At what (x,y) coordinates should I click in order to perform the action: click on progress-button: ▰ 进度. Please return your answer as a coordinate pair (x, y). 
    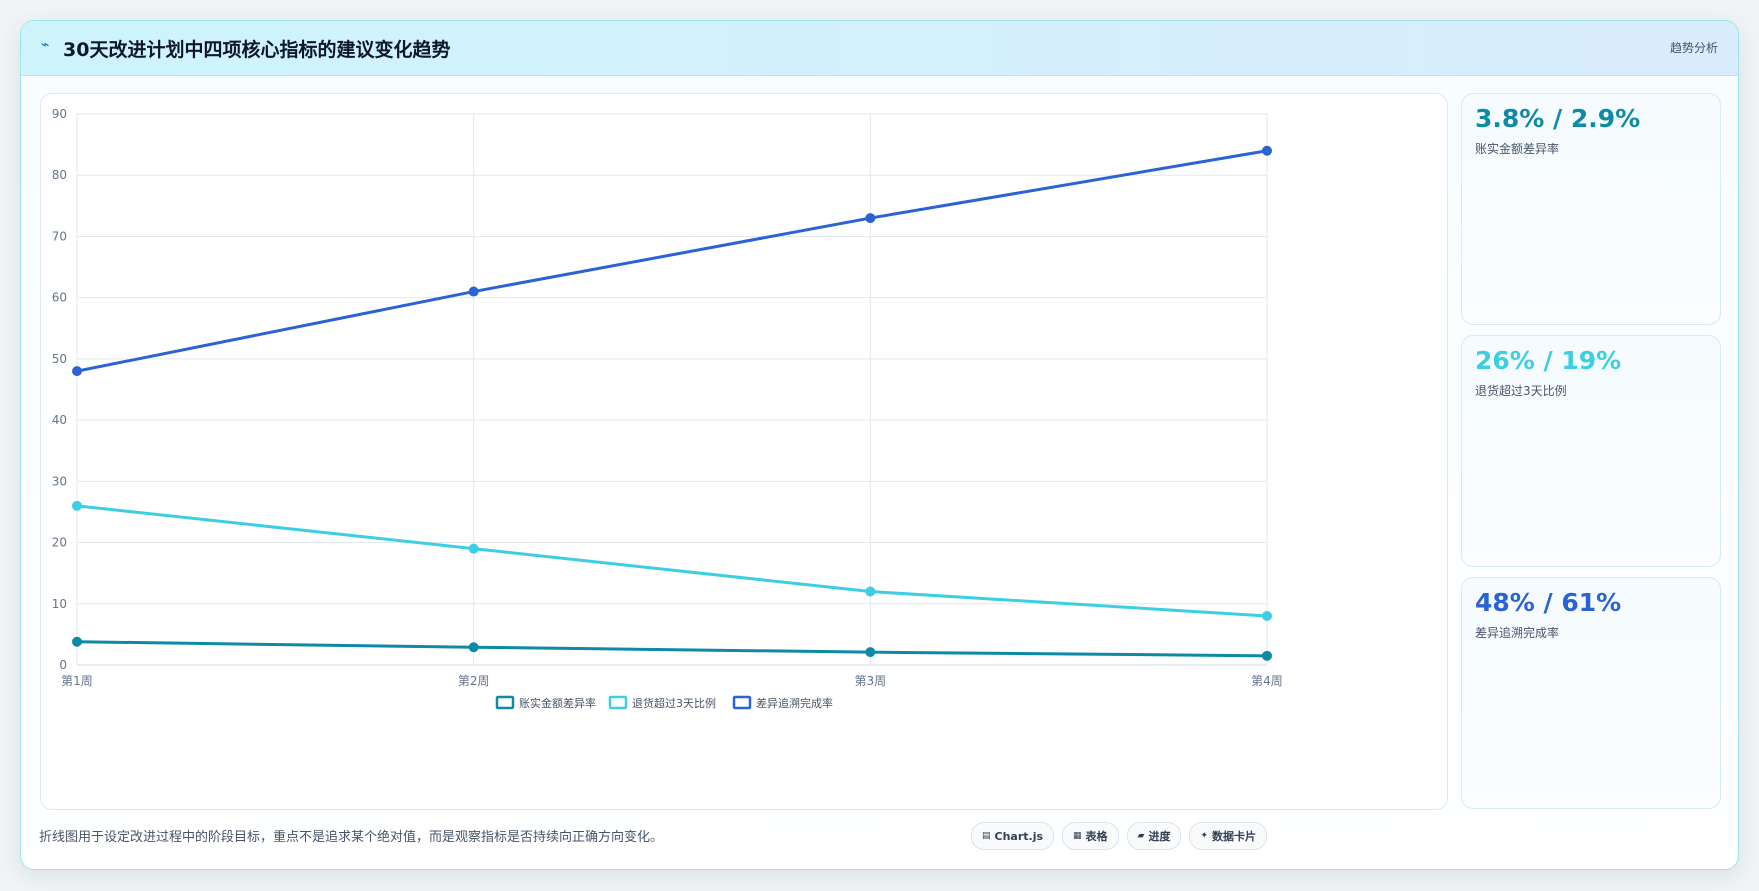
    Looking at the image, I should click on (1154, 836).